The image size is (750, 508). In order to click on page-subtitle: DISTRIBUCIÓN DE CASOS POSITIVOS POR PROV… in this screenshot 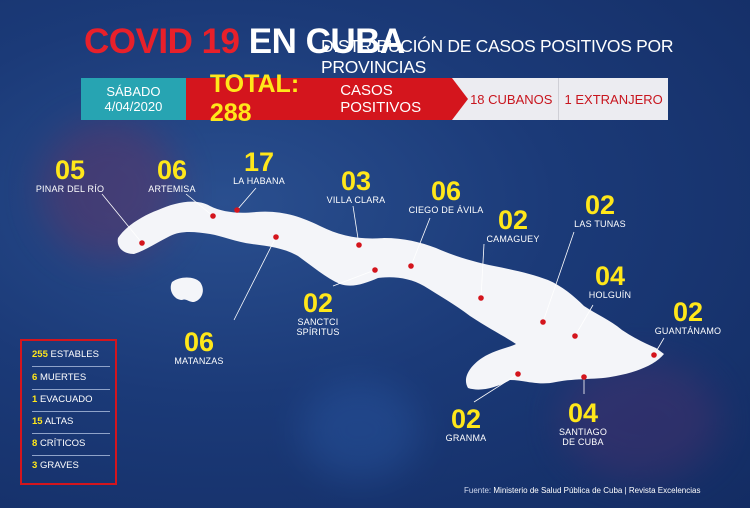, I will do `click(497, 56)`.